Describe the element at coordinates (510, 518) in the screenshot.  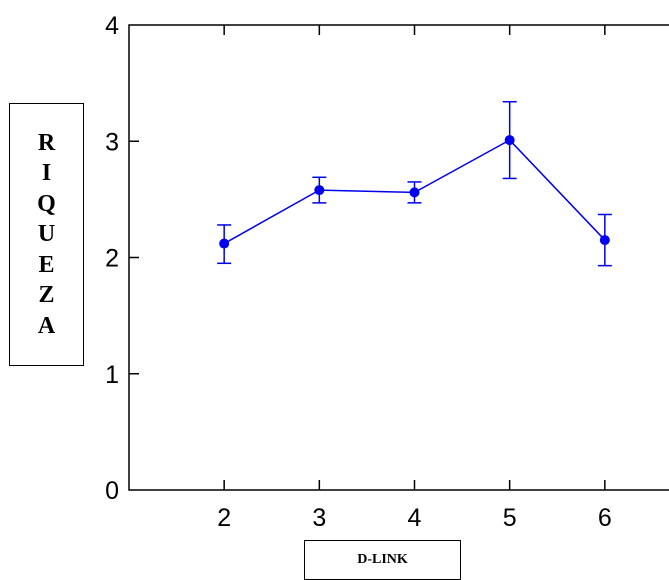
I see `x-tick-label: 5` at that location.